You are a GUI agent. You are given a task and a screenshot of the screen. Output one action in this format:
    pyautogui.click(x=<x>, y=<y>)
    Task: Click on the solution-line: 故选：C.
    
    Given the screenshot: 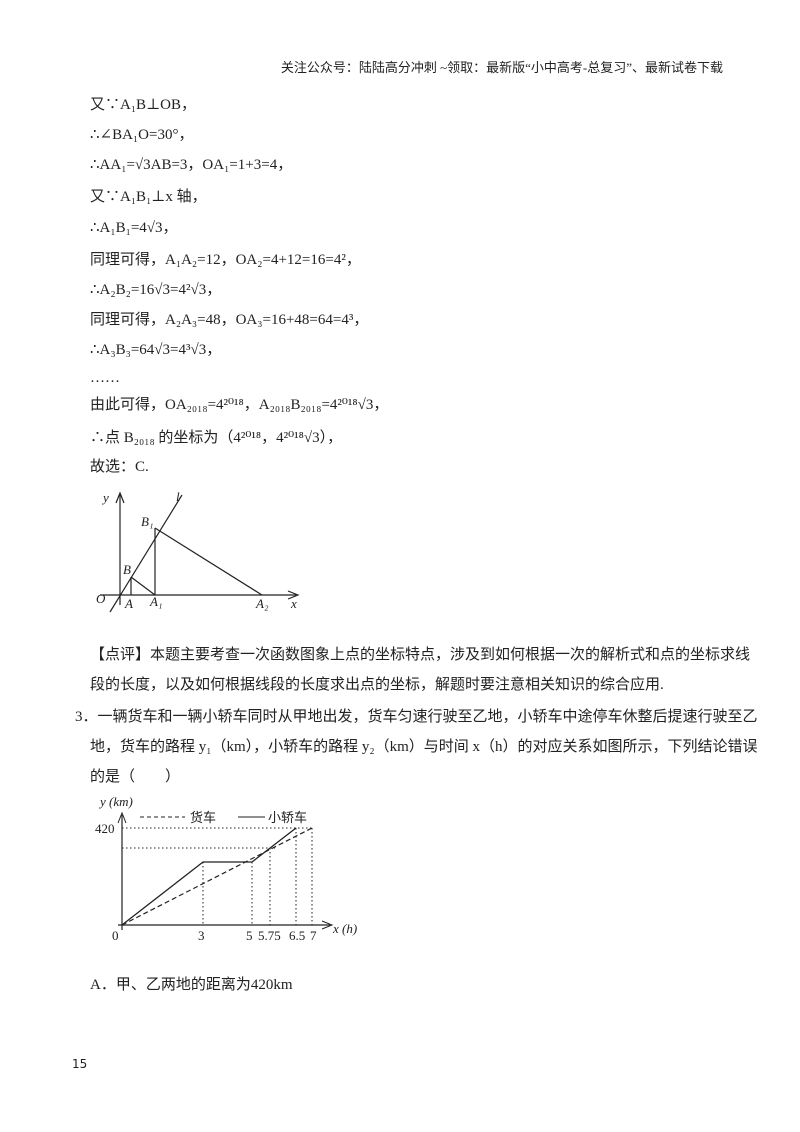 What is the action you would take?
    pyautogui.click(x=119, y=467)
    